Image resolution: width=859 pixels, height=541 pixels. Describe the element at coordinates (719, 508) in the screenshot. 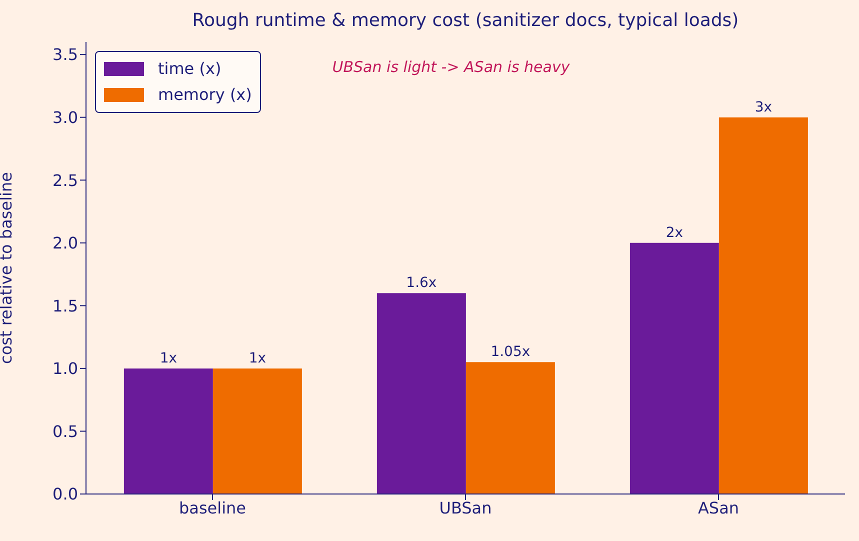

I see `x-tick-label: ASan` at that location.